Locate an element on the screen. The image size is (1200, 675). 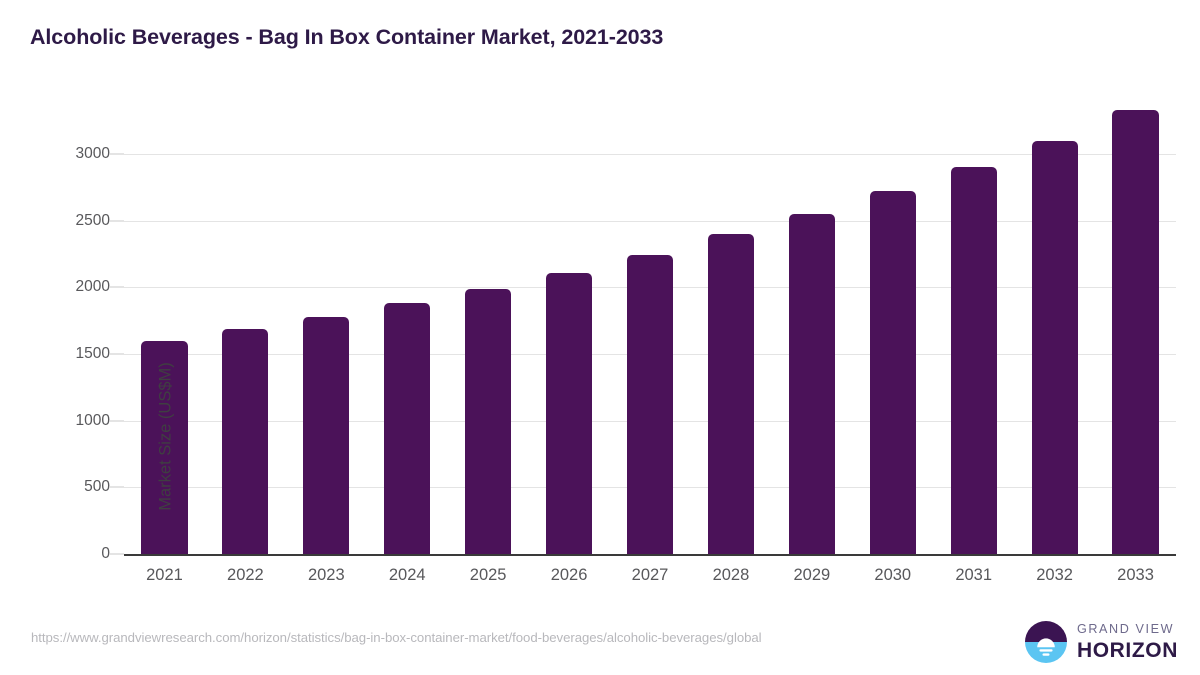
x-axis-line is located at coordinates (650, 555).